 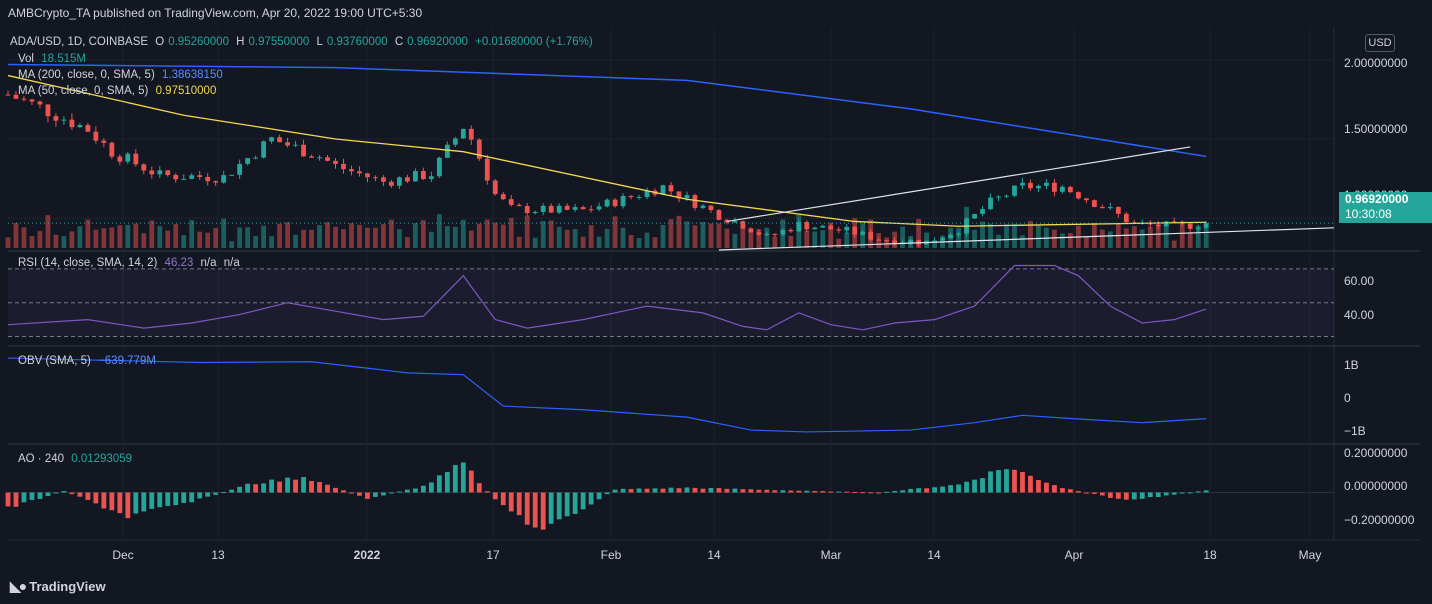 What do you see at coordinates (240, 42) in the screenshot?
I see `high-label: H` at bounding box center [240, 42].